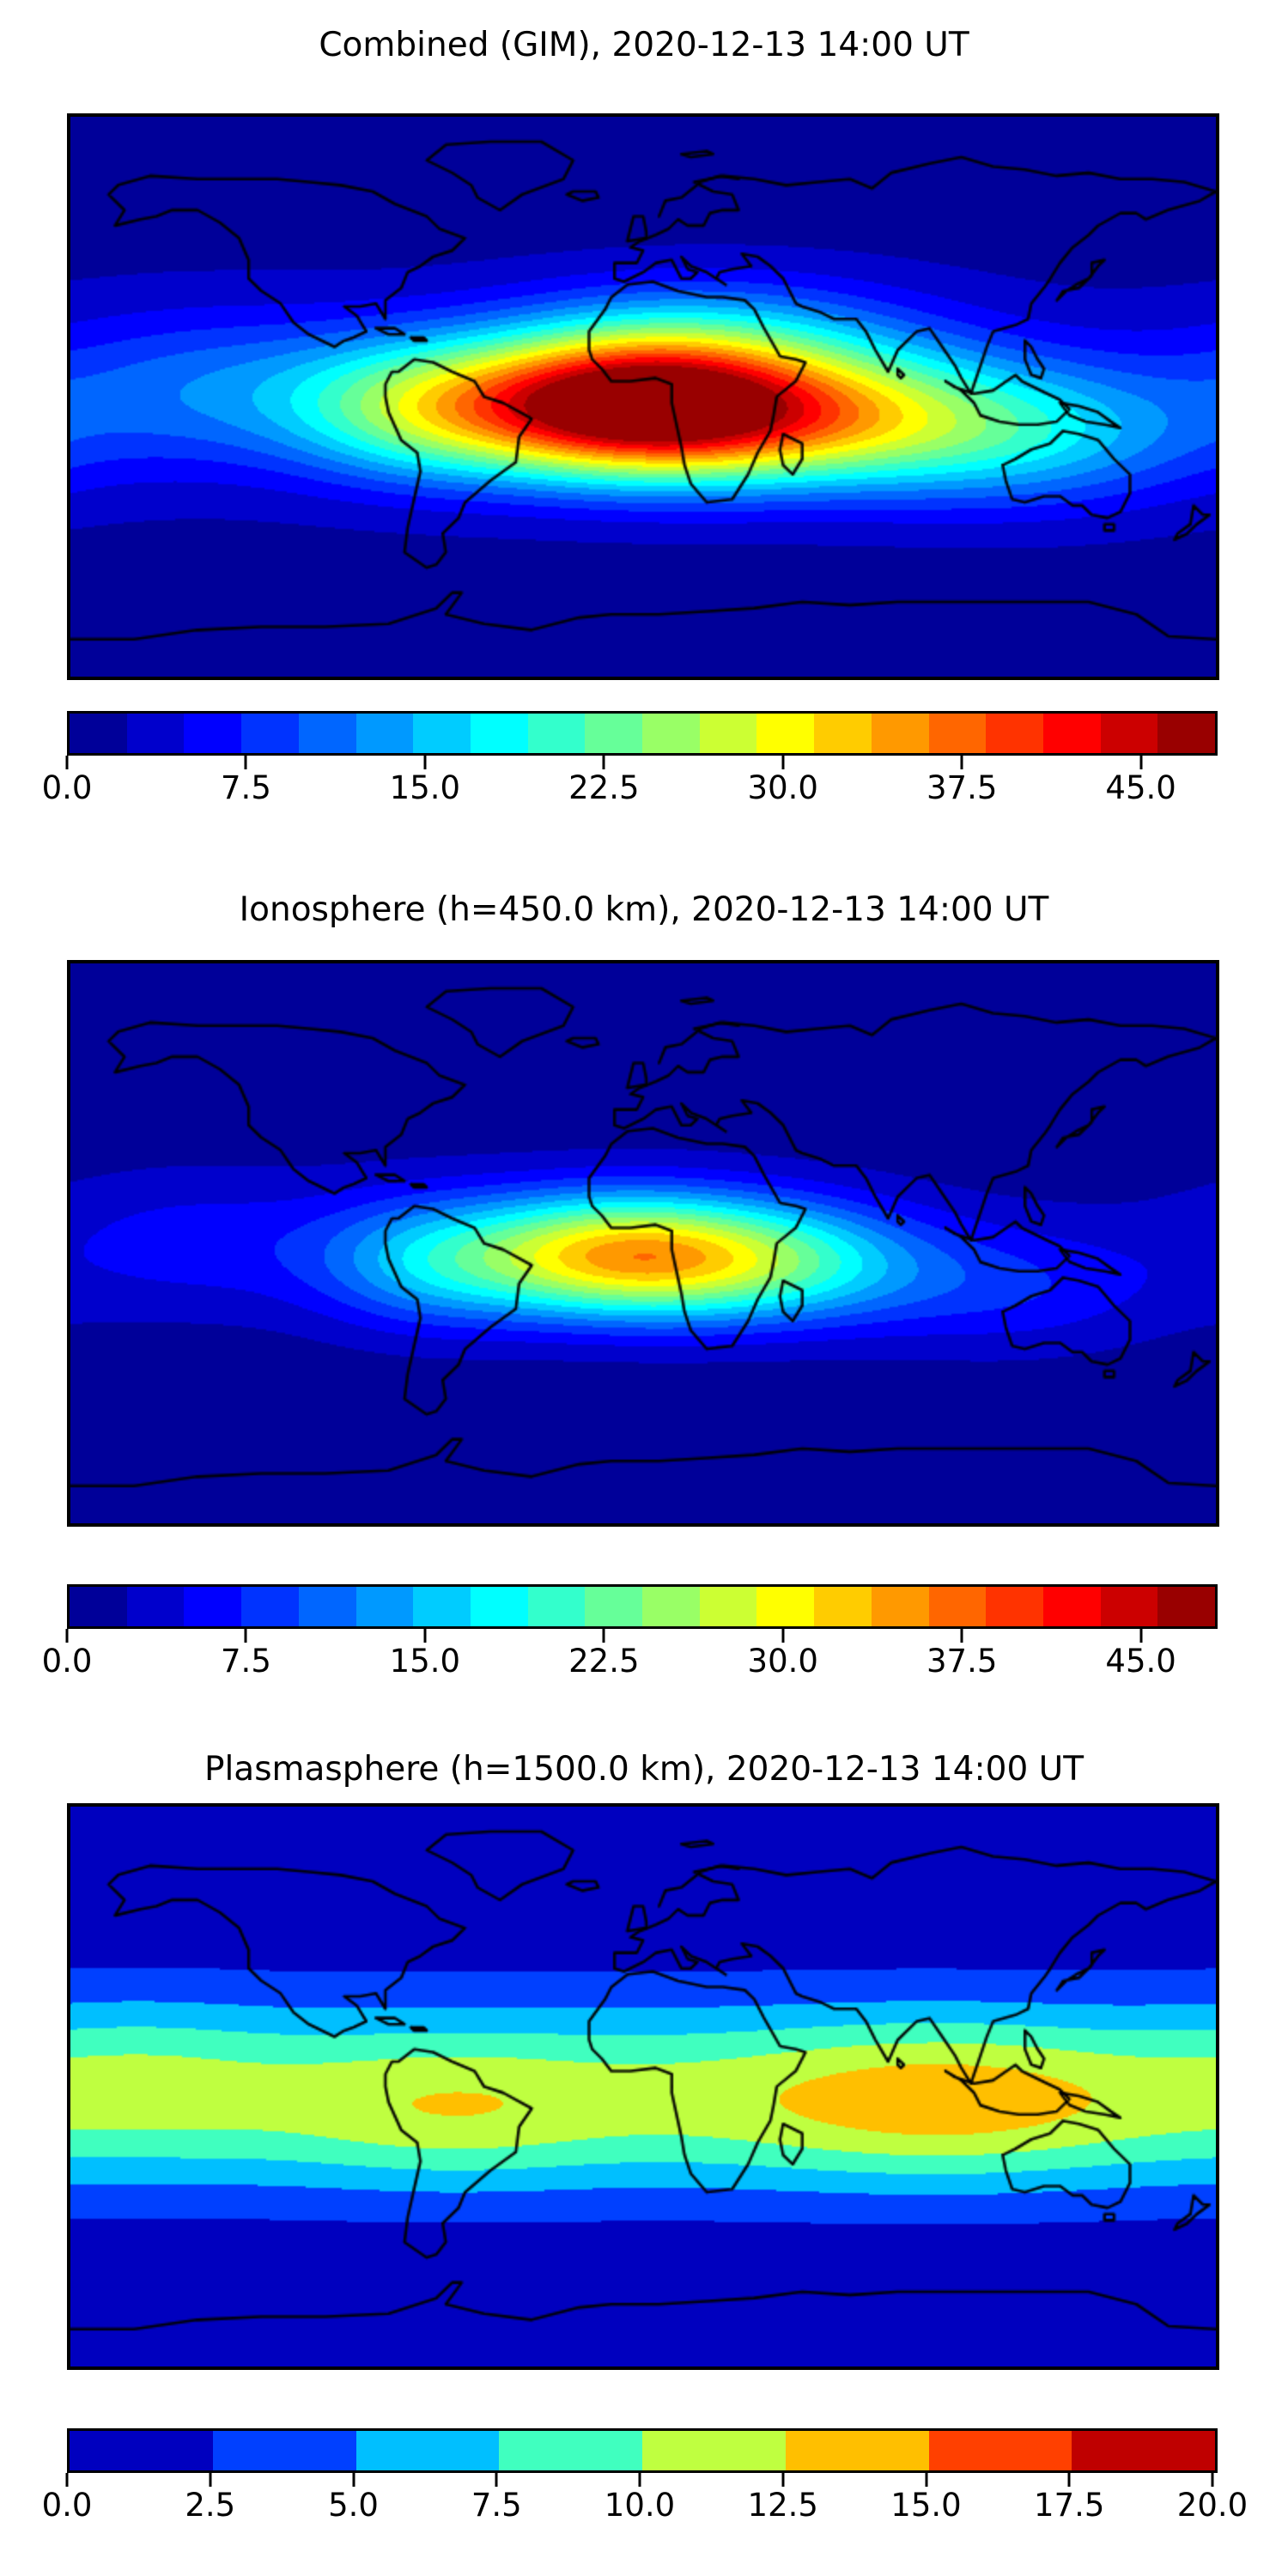 The image size is (1288, 2576). I want to click on colorbar-strip-plasmasphere, so click(642, 2450).